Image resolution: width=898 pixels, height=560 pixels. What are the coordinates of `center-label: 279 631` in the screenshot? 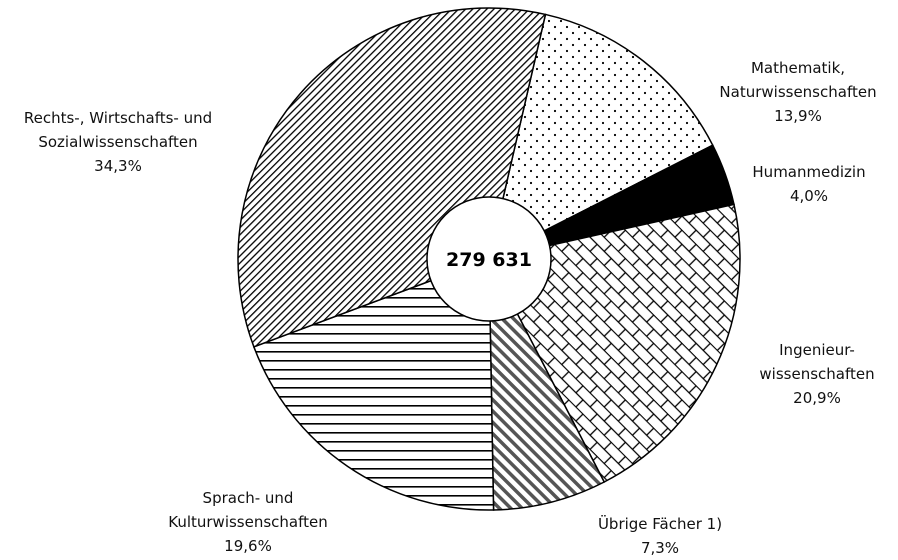 It's located at (489, 260).